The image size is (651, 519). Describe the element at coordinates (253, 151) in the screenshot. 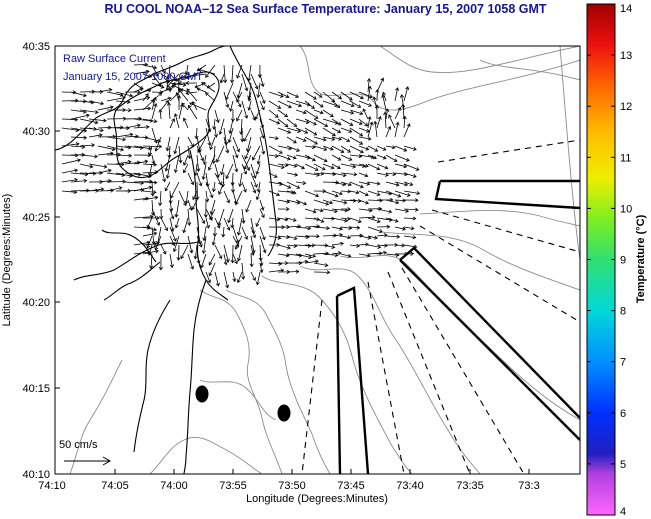

I see `coastline-long-island-west` at that location.